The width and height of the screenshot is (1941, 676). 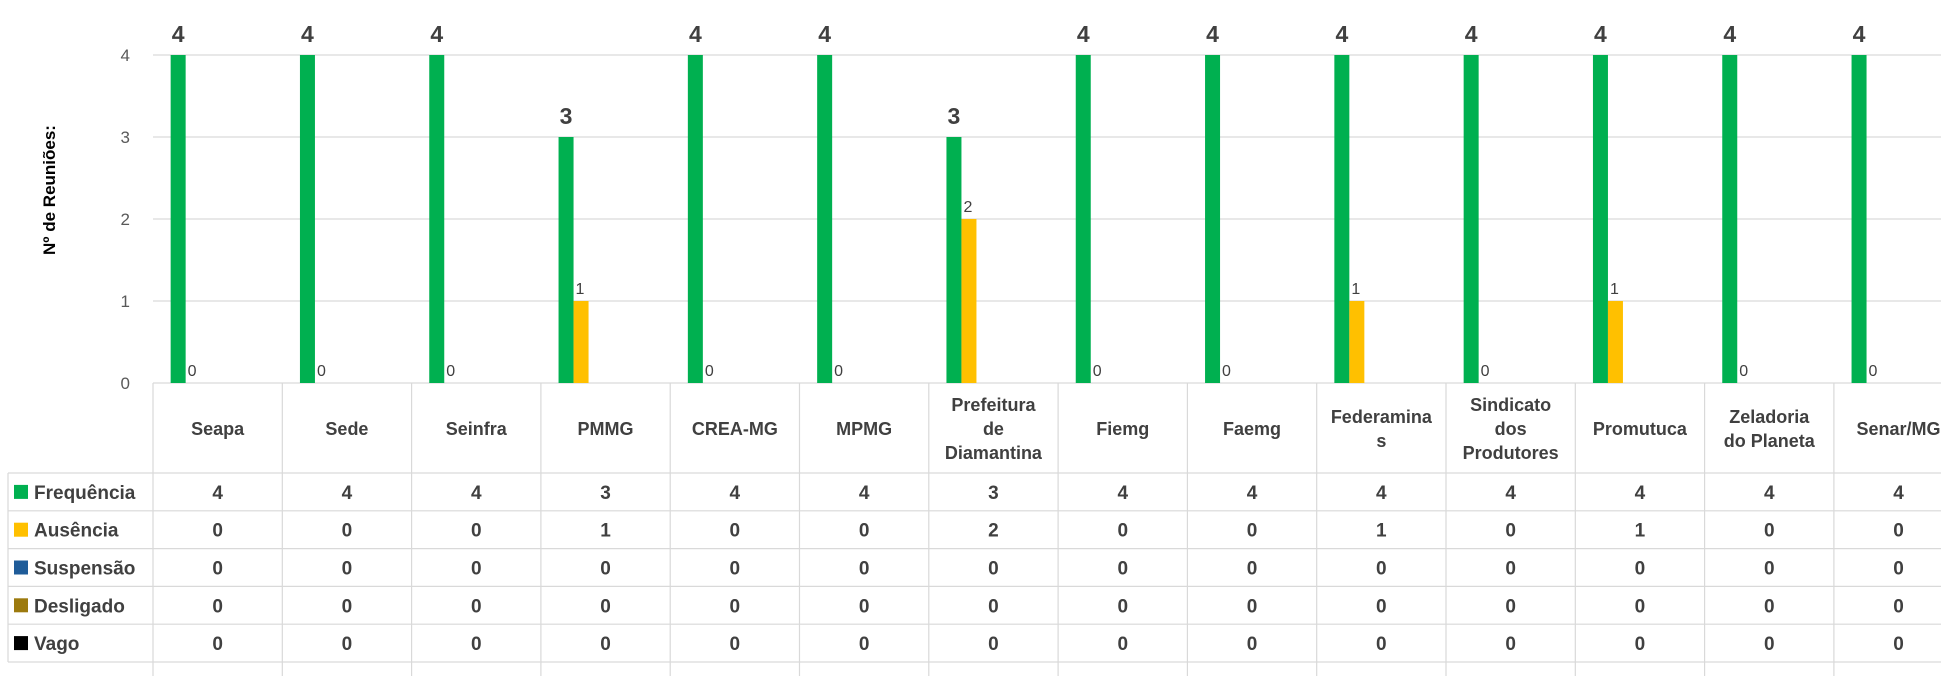 What do you see at coordinates (125, 137) in the screenshot?
I see `y-tick-label: 3` at bounding box center [125, 137].